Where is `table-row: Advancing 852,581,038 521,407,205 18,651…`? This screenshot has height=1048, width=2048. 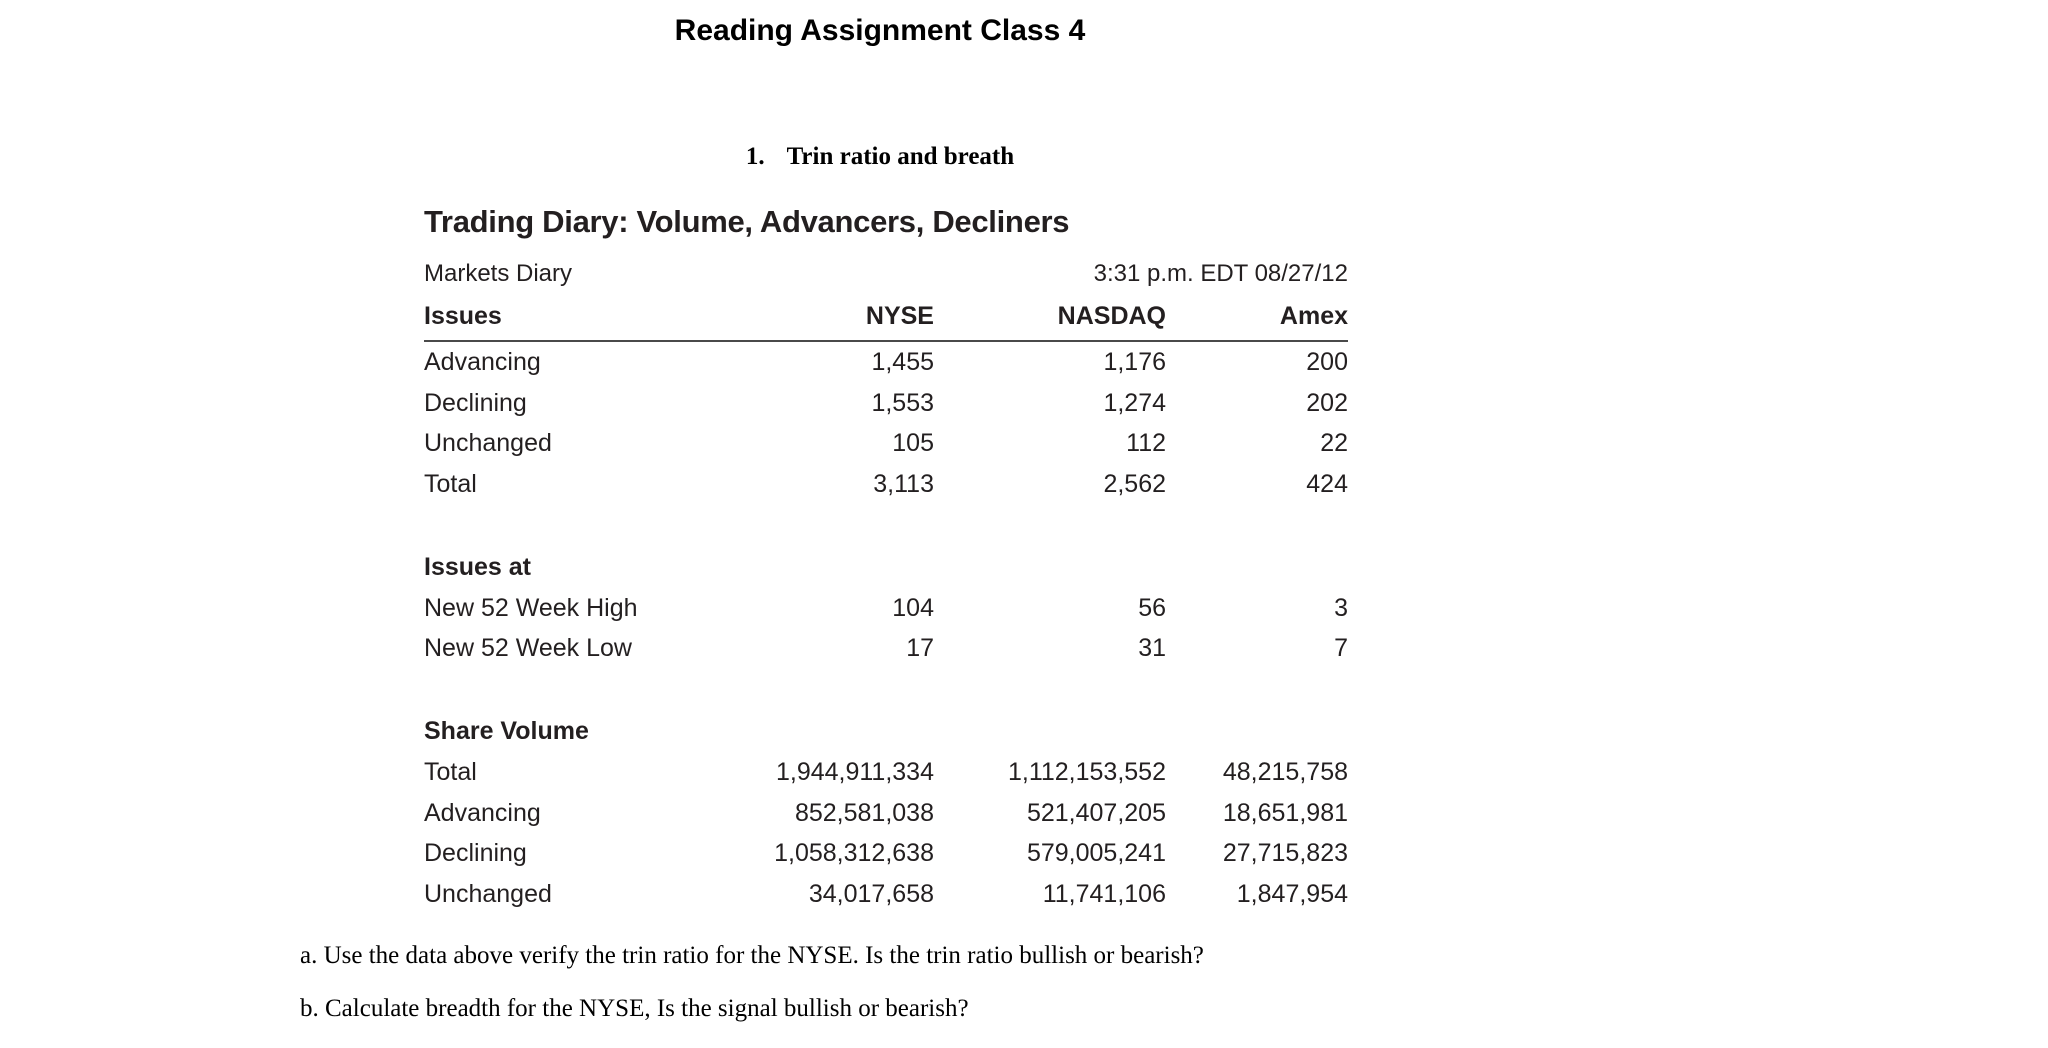 table-row: Advancing 852,581,038 521,407,205 18,651… is located at coordinates (886, 813).